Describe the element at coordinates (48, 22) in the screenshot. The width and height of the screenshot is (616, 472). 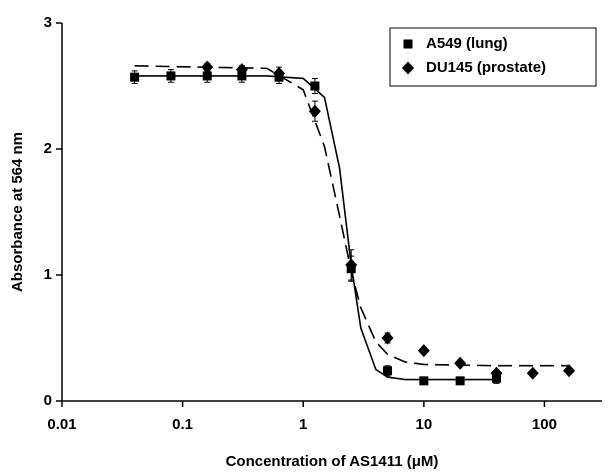
I see `y-tick-label: 3` at that location.